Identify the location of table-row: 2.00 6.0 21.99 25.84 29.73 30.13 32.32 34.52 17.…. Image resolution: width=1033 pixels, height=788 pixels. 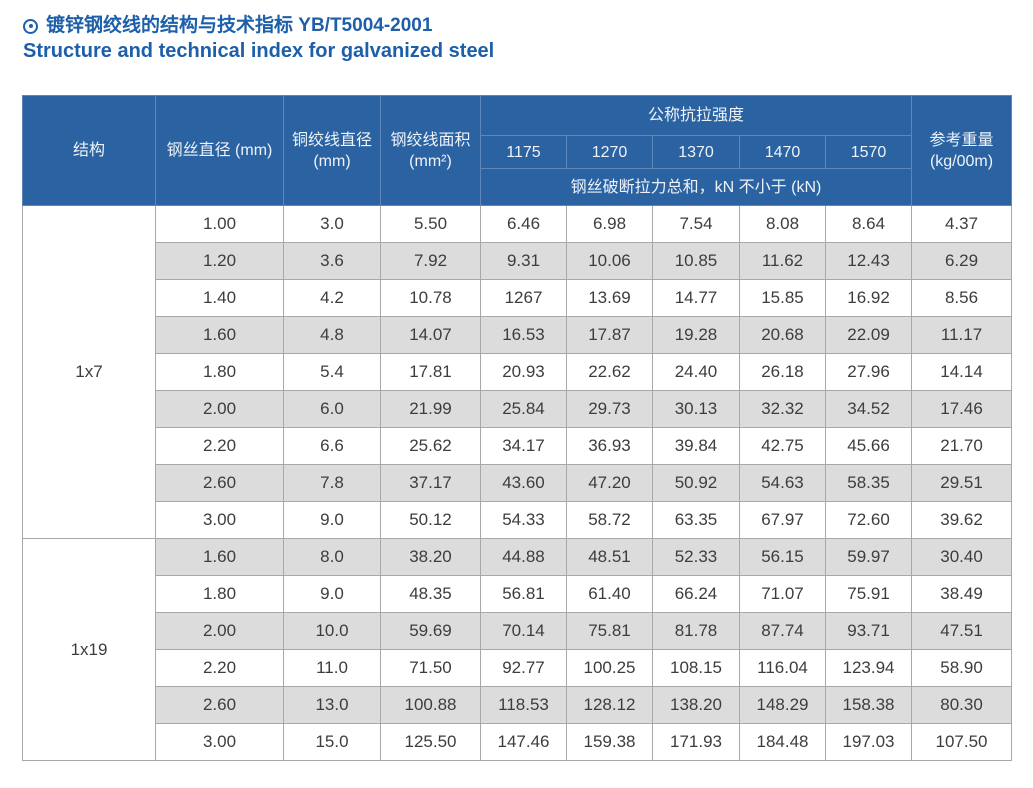
(518, 409).